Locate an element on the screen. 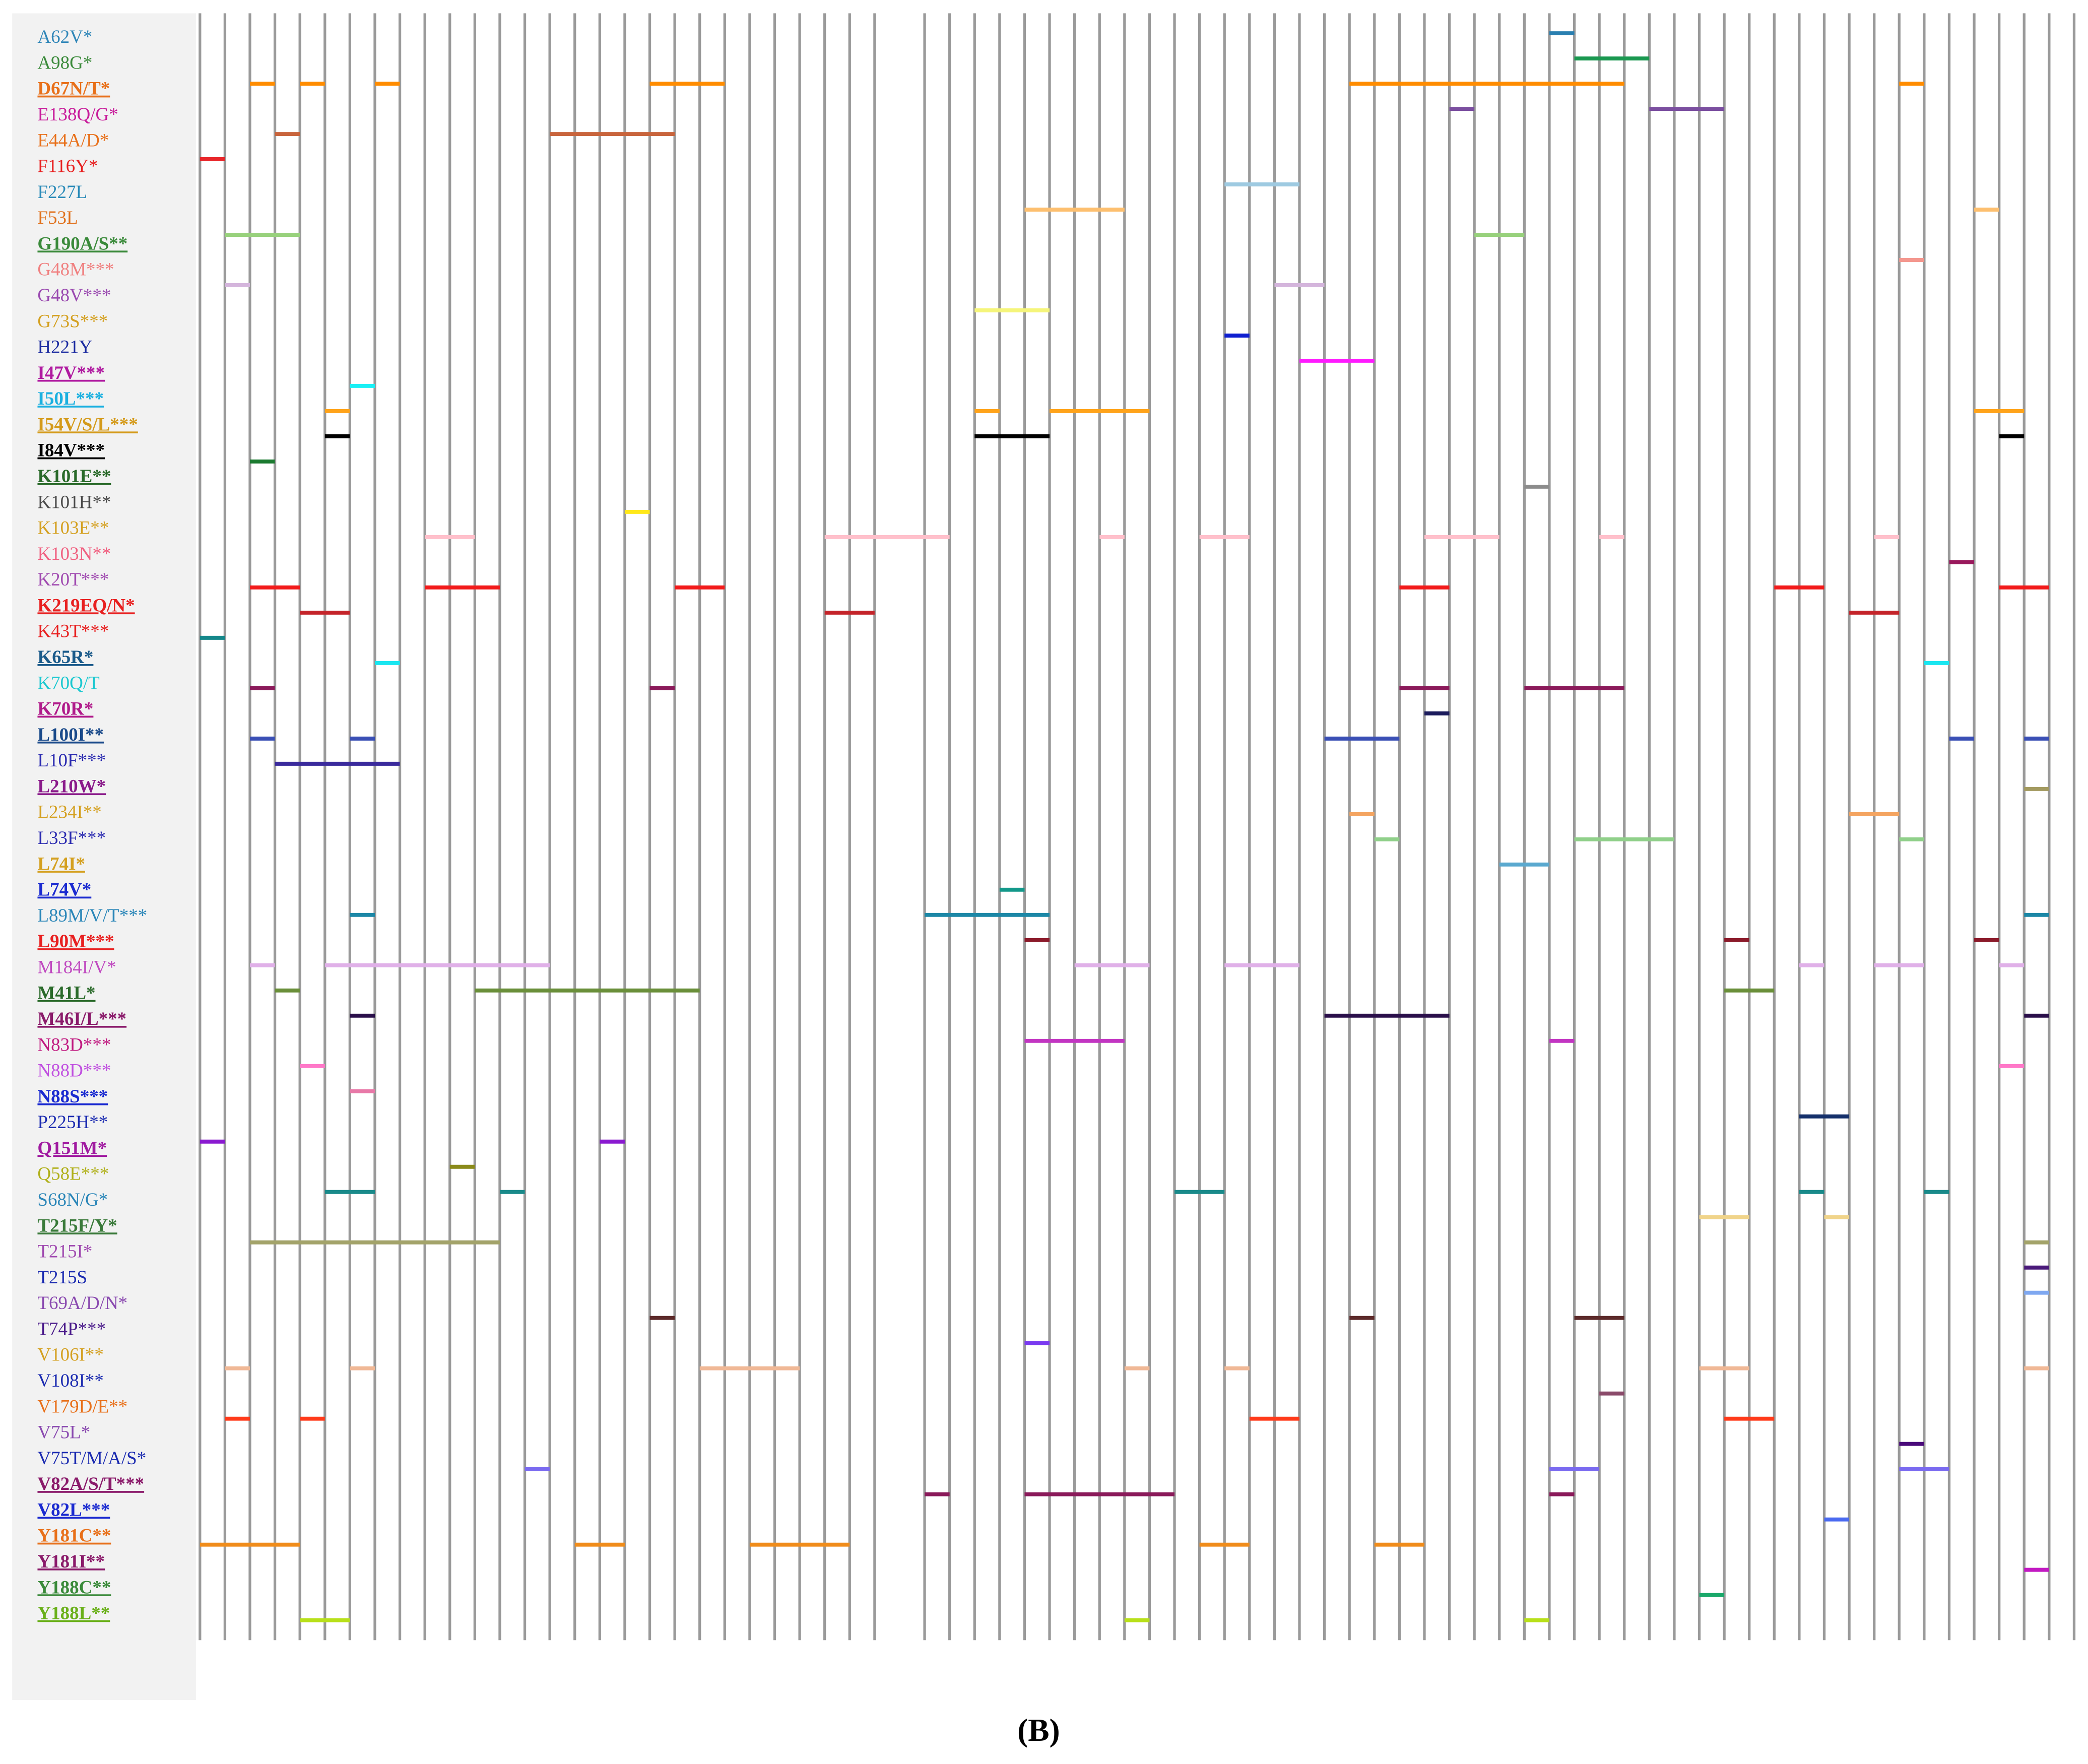  mutation-label: T215S is located at coordinates (62, 1277).